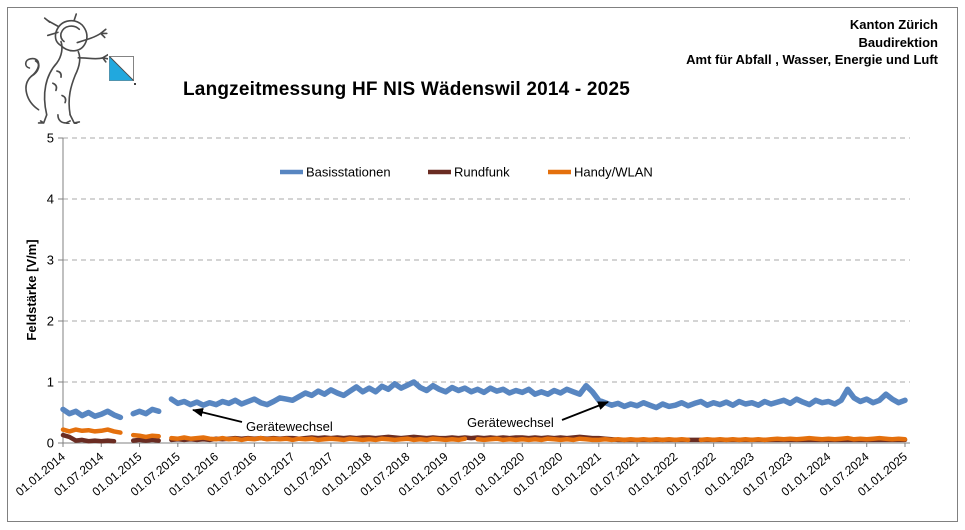  What do you see at coordinates (66, 69) in the screenshot?
I see `lion-rampant-icon` at bounding box center [66, 69].